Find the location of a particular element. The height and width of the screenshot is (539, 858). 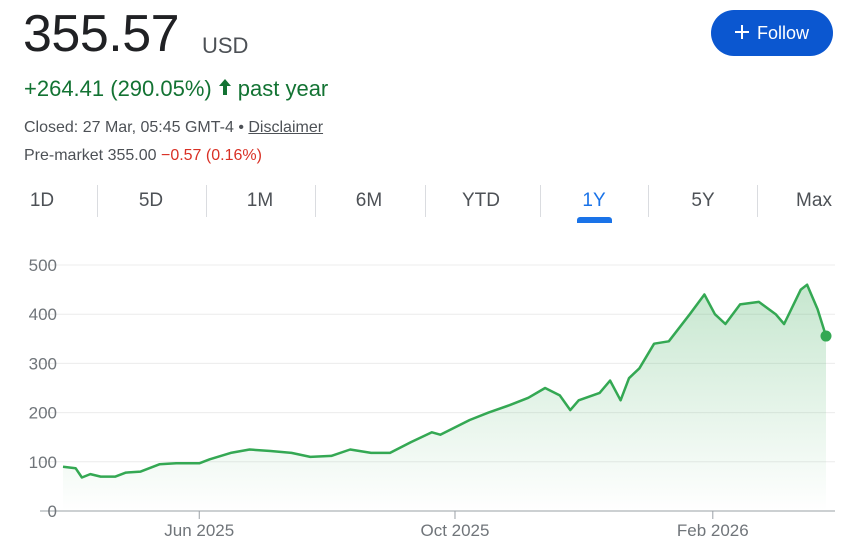

closed-info: Closed: 27 Mar, 05:45 GMT-4 • Disclaimer is located at coordinates (173, 128).